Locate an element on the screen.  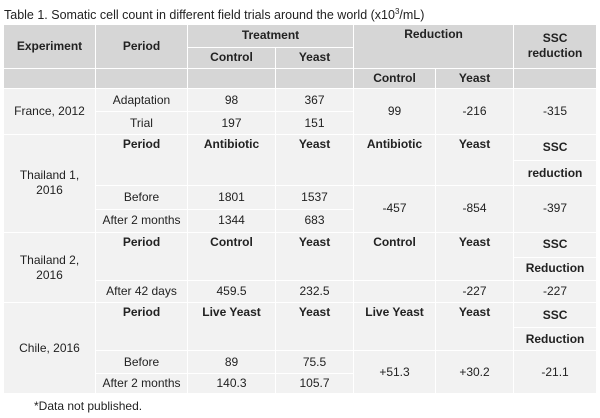
header-ssc-line2: reduction is located at coordinates (555, 53).